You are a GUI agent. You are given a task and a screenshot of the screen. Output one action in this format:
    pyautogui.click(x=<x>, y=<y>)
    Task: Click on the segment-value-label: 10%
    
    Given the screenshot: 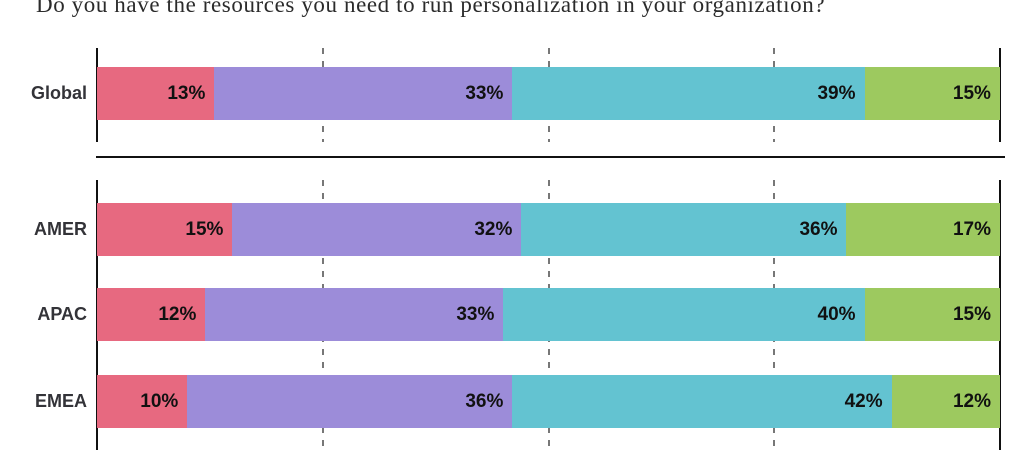 What is the action you would take?
    pyautogui.click(x=159, y=401)
    